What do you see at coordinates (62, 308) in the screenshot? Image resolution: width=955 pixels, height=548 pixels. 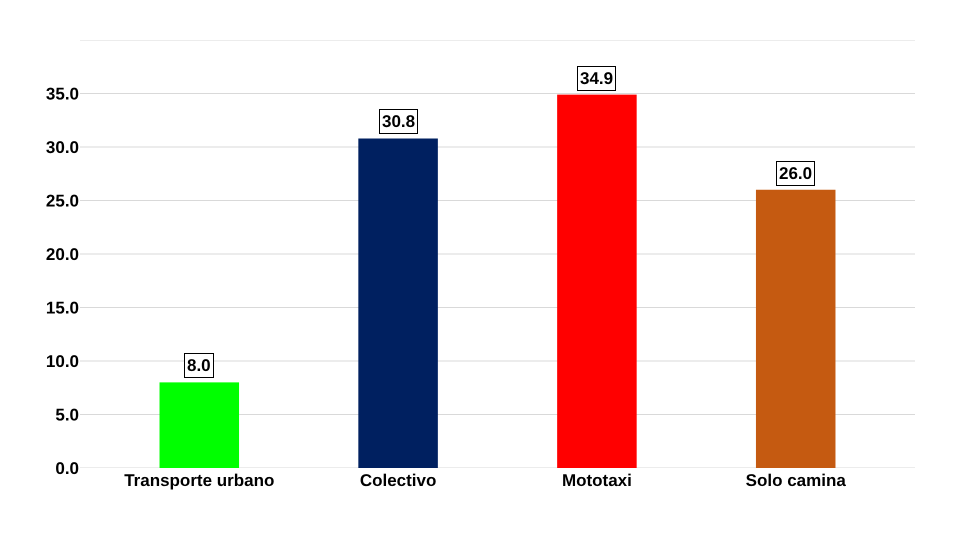 I see `y-tick-label: 15.0` at bounding box center [62, 308].